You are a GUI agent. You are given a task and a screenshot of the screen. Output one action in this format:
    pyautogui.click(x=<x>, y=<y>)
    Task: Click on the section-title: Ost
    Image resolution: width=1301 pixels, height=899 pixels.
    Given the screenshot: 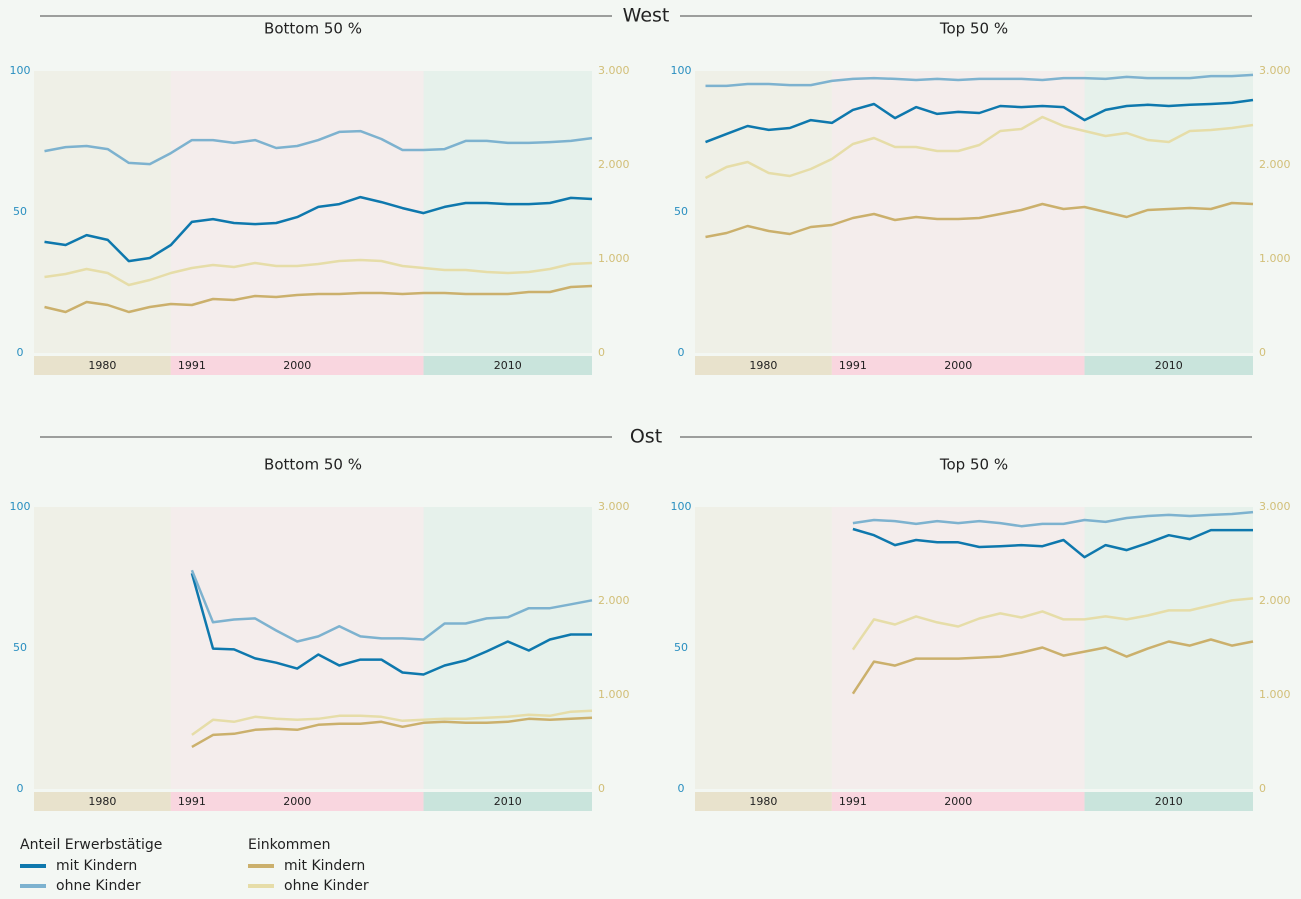 What is the action you would take?
    pyautogui.click(x=646, y=437)
    